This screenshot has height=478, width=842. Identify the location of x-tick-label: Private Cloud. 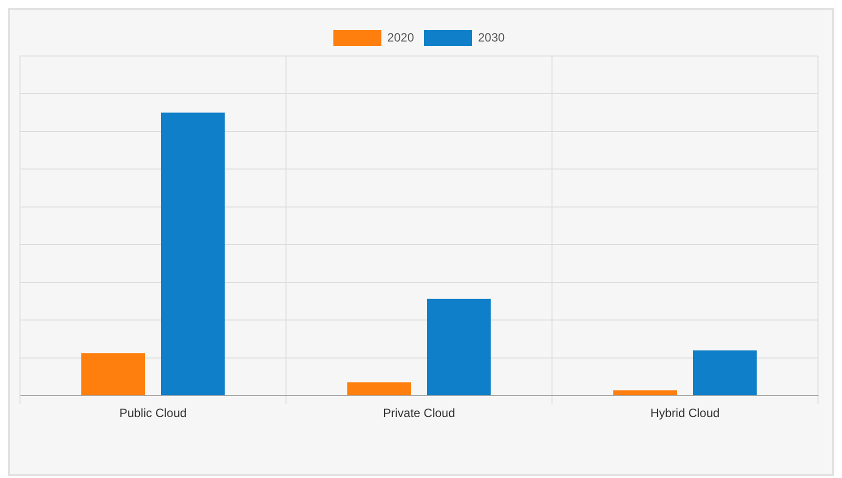
(419, 413).